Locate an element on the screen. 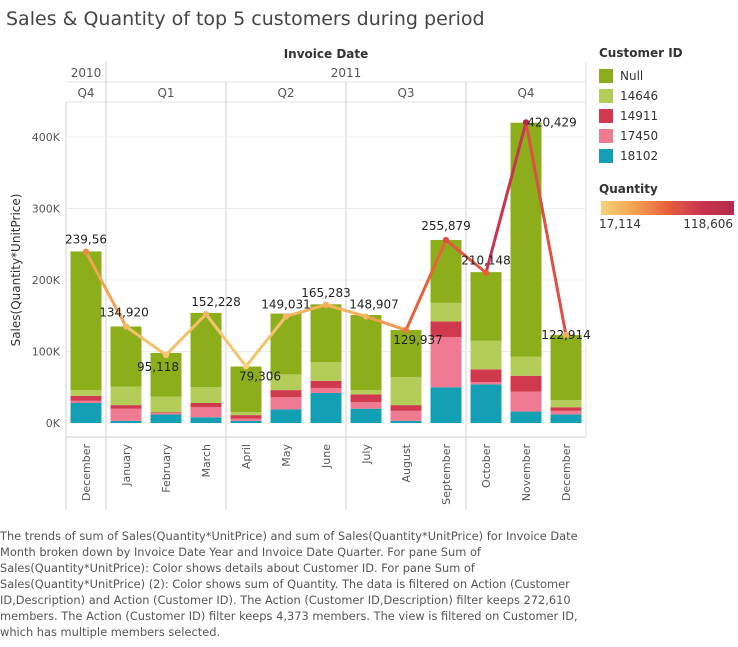  line-data-label: 420,429 is located at coordinates (552, 122).